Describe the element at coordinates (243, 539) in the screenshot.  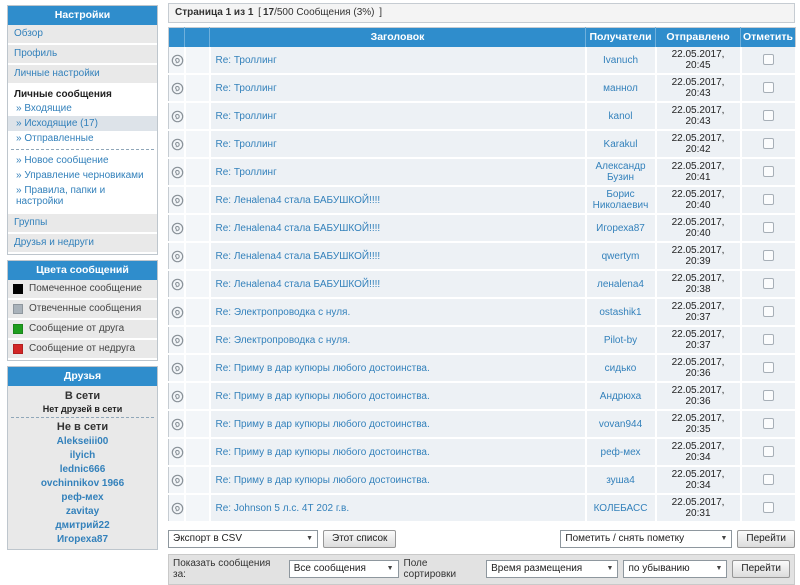
I see `export-select: Экспорт в CSV ▼` at that location.